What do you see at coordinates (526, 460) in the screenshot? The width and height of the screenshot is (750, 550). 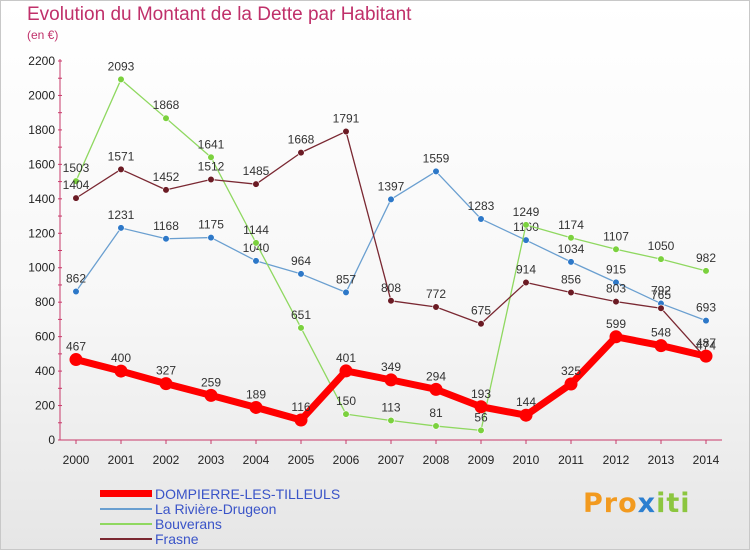 I see `x-tick-label: 2010` at bounding box center [526, 460].